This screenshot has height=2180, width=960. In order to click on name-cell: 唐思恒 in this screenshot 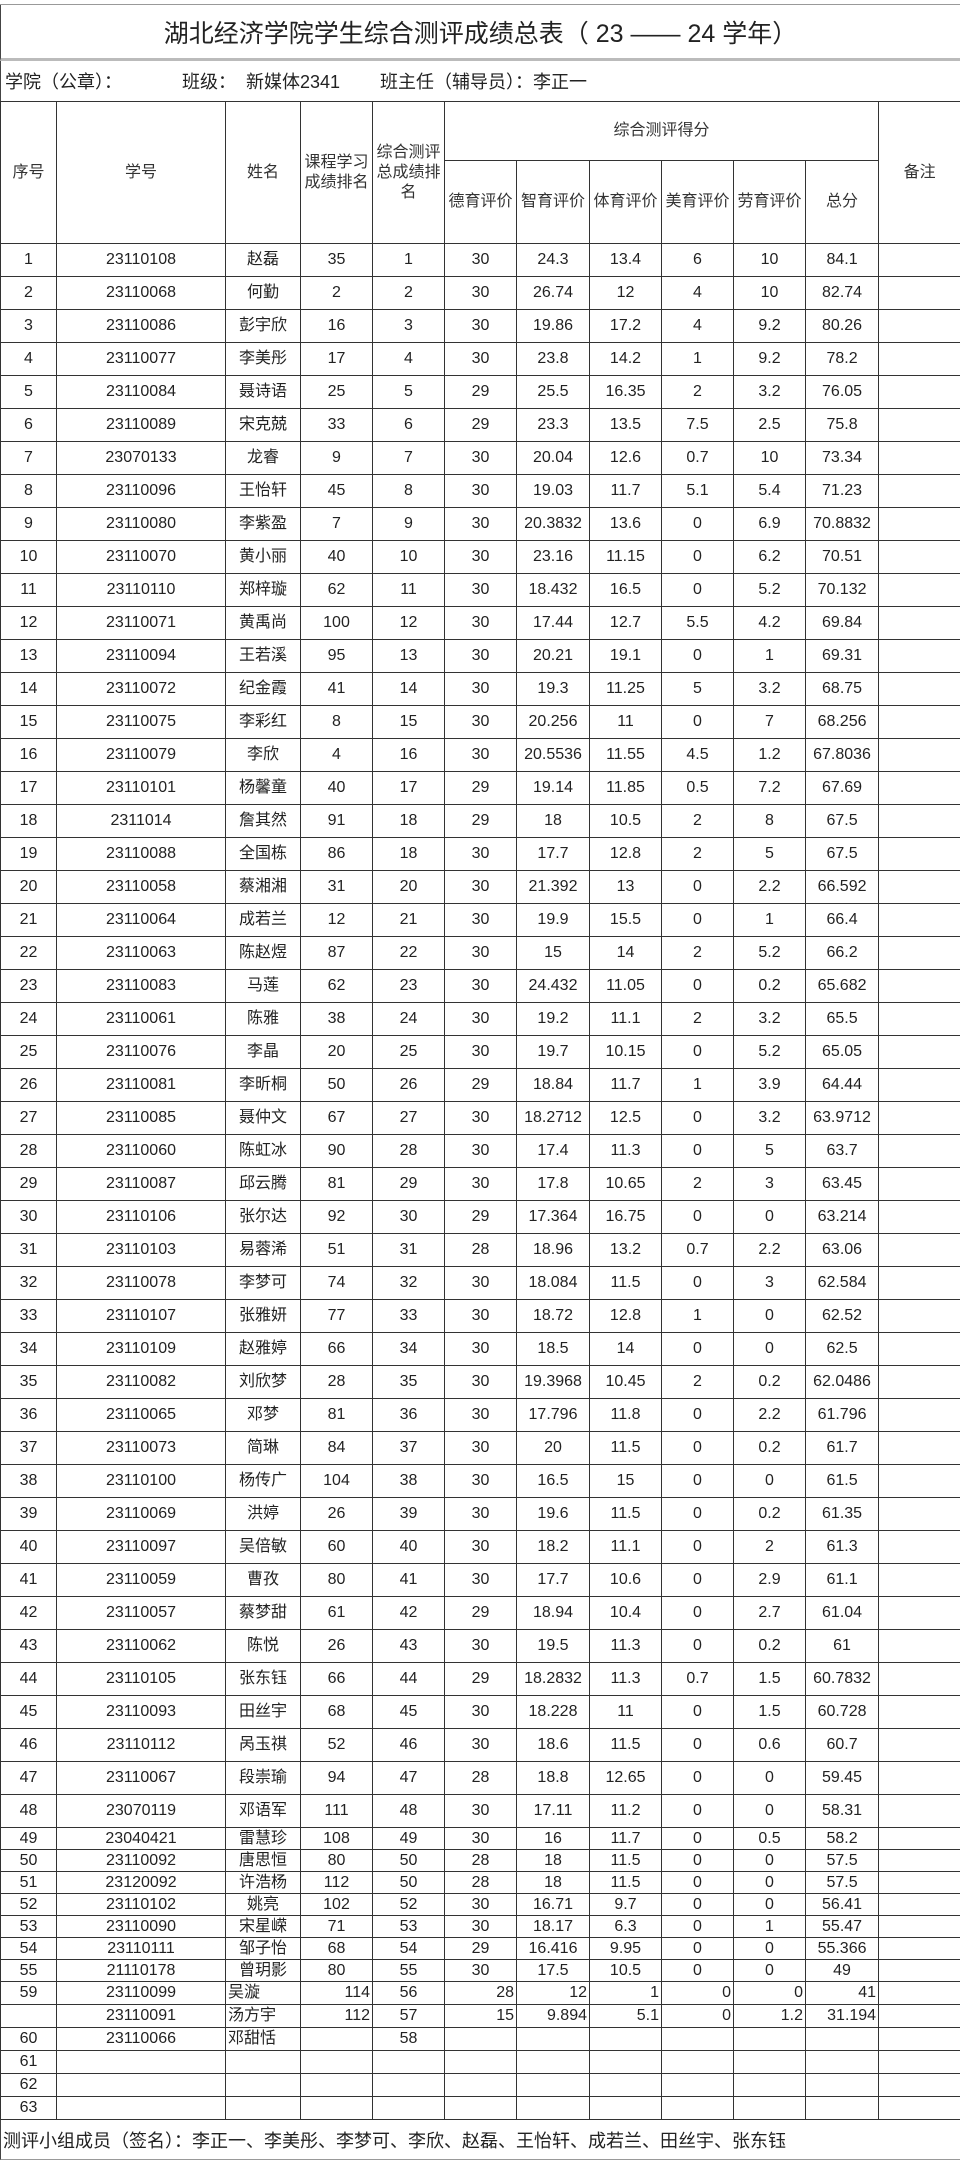, I will do `click(263, 1860)`.